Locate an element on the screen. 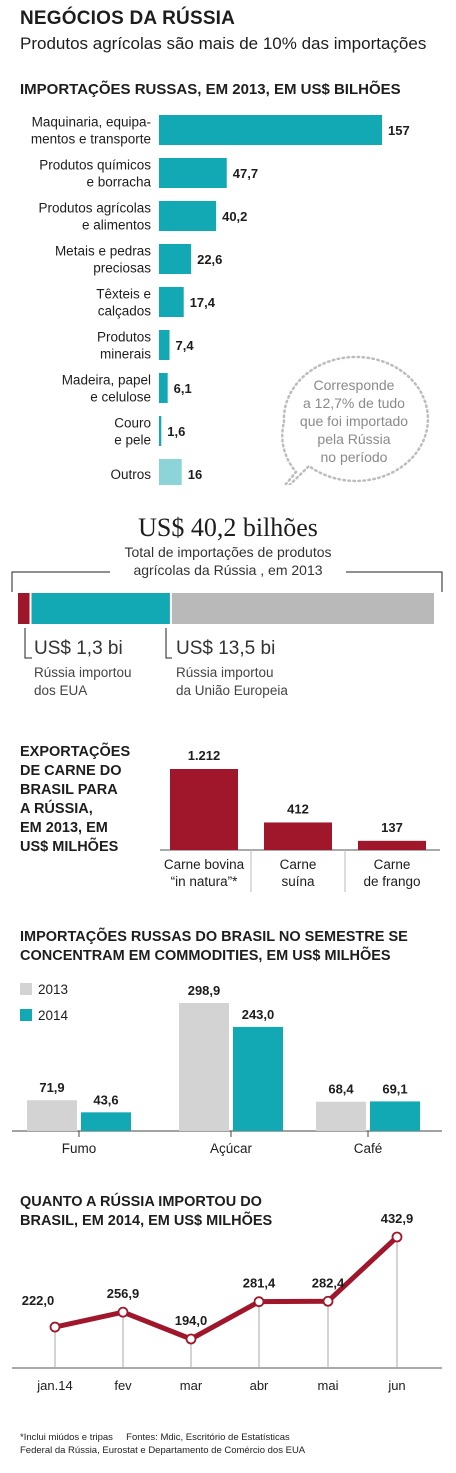 The width and height of the screenshot is (456, 1473). point-value-label: 256,9 is located at coordinates (123, 1293).